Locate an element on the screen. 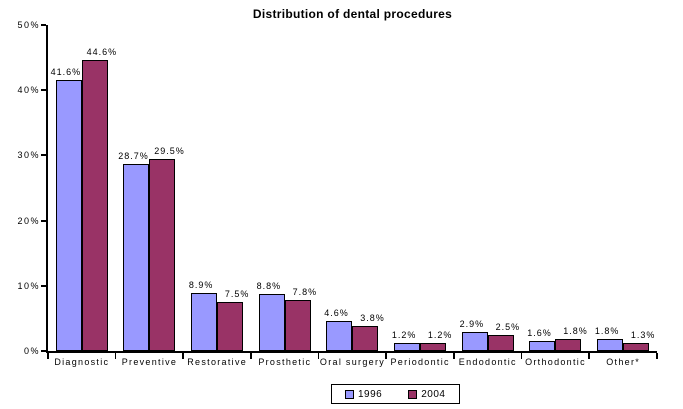  legend-label-2004: 2004 is located at coordinates (433, 394).